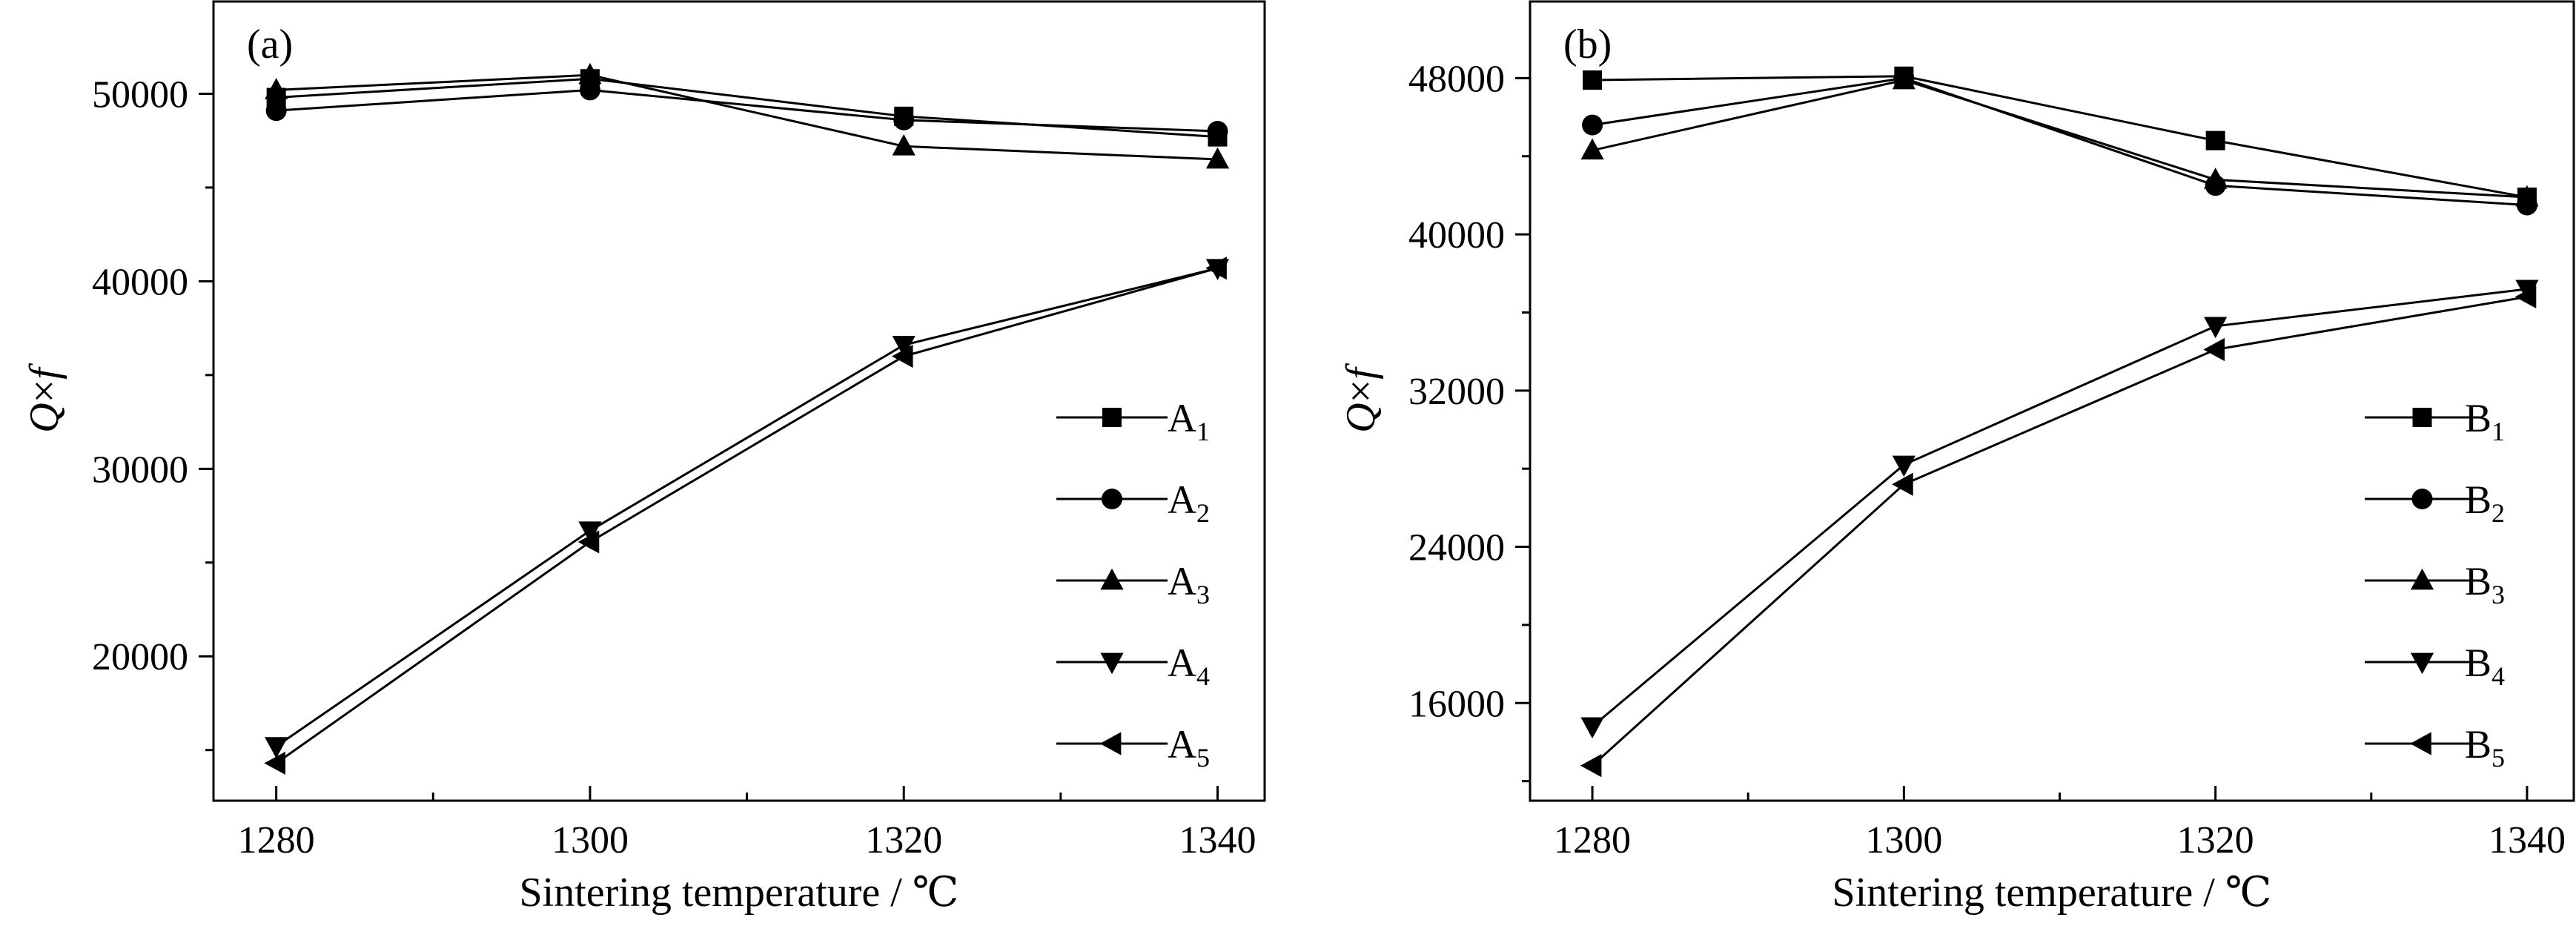 The image size is (2576, 926). What do you see at coordinates (140, 657) in the screenshot?
I see `y-tick-label: 20000` at bounding box center [140, 657].